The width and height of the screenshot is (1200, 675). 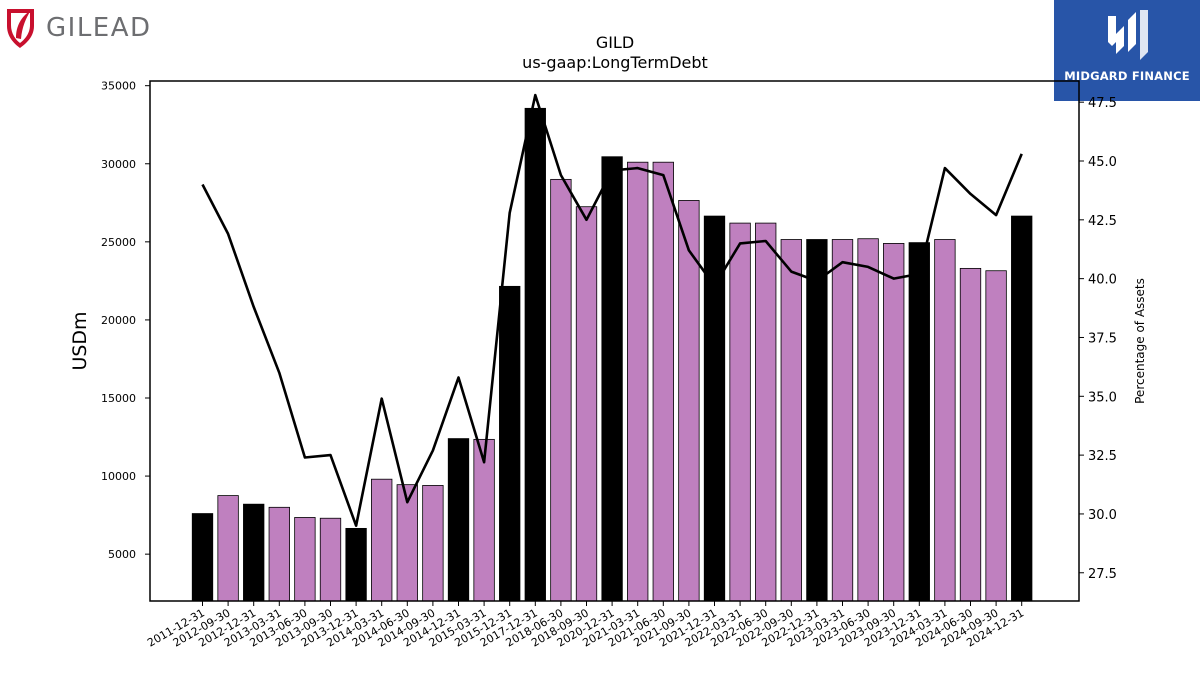 What do you see at coordinates (1140, 341) in the screenshot?
I see `y-axis-label-right: Percentage of Assets` at bounding box center [1140, 341].